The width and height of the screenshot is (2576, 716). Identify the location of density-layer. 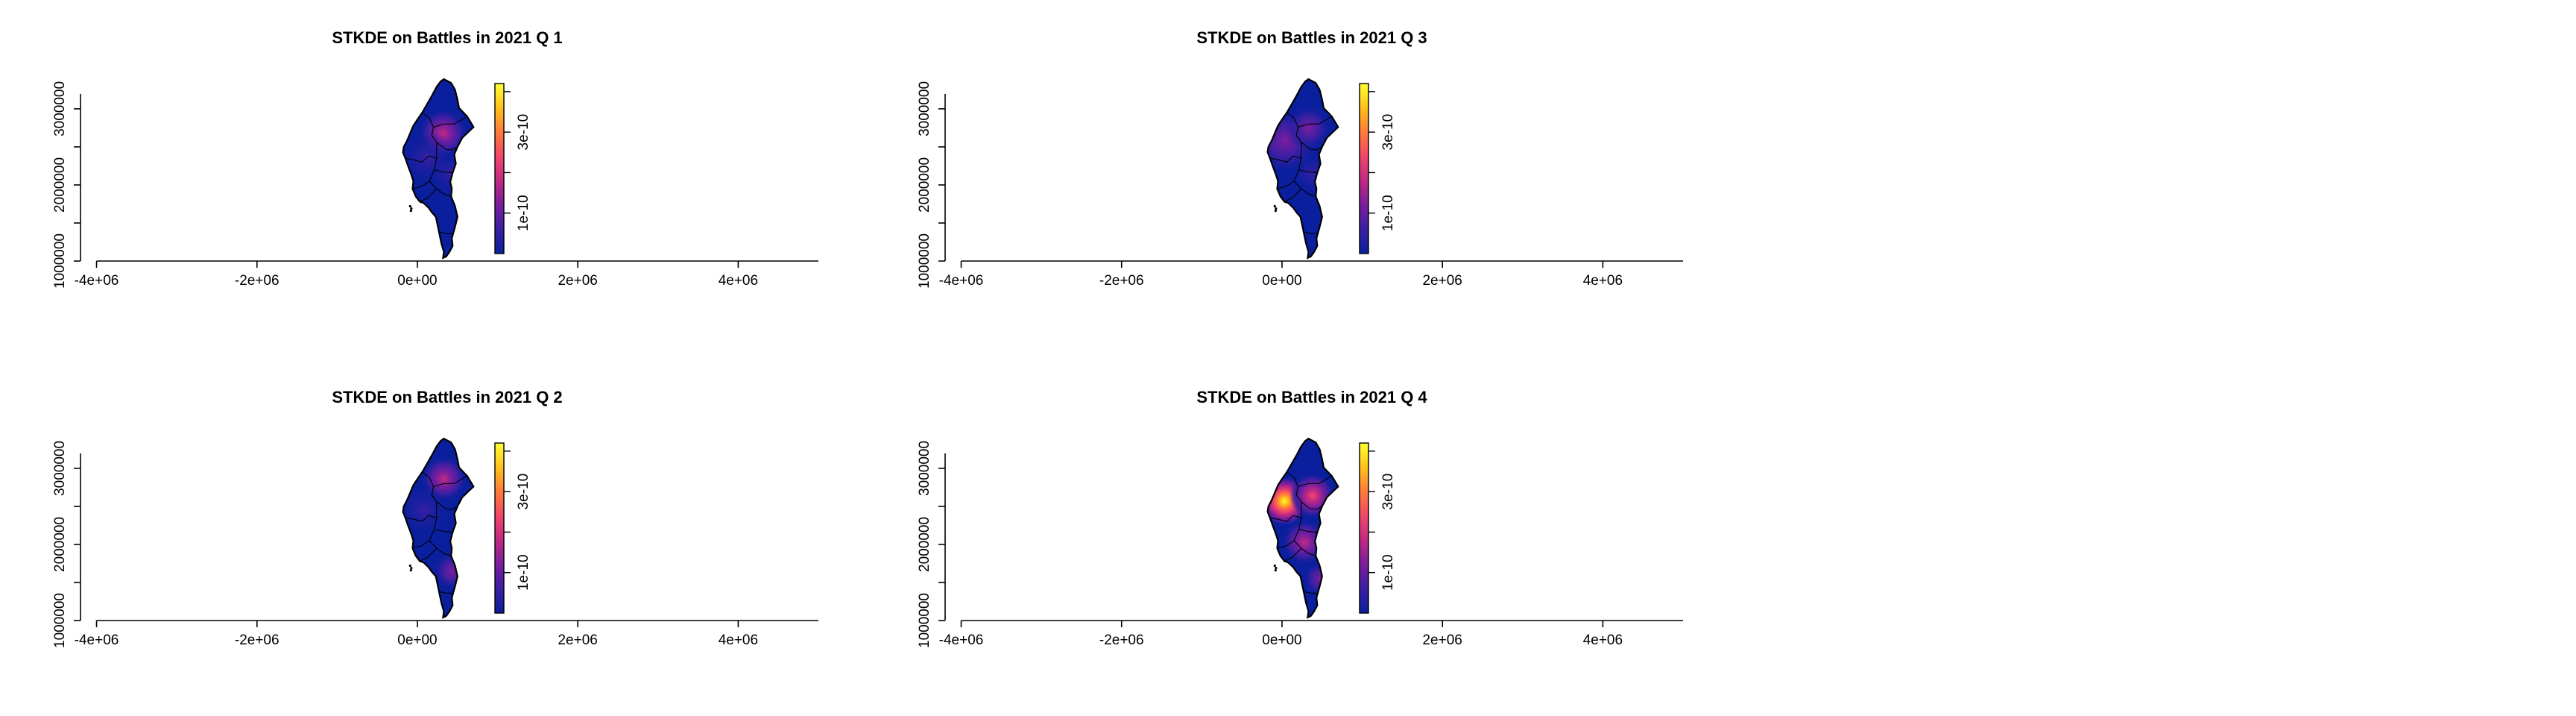
(1302, 534).